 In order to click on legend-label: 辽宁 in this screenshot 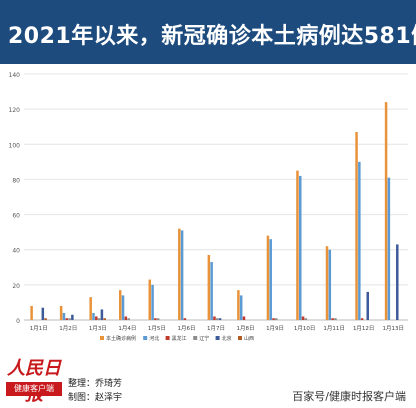, I will do `click(204, 338)`.